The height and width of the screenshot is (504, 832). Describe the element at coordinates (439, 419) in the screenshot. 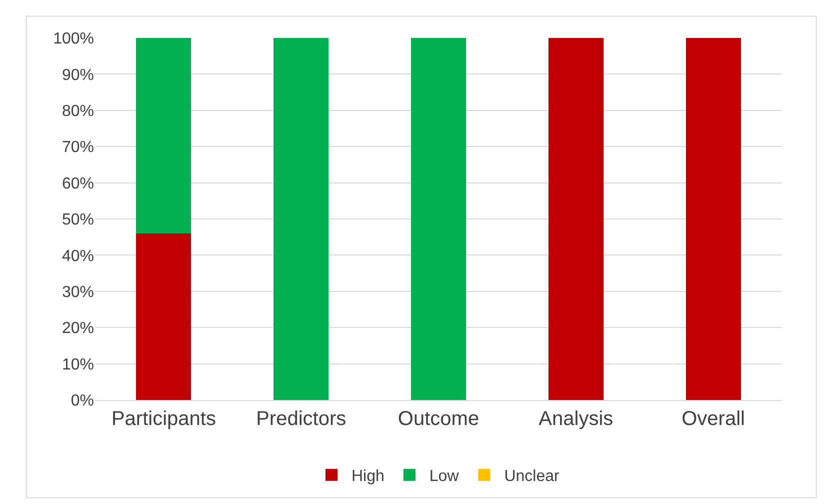

I see `x-tick-label: Outcome` at that location.